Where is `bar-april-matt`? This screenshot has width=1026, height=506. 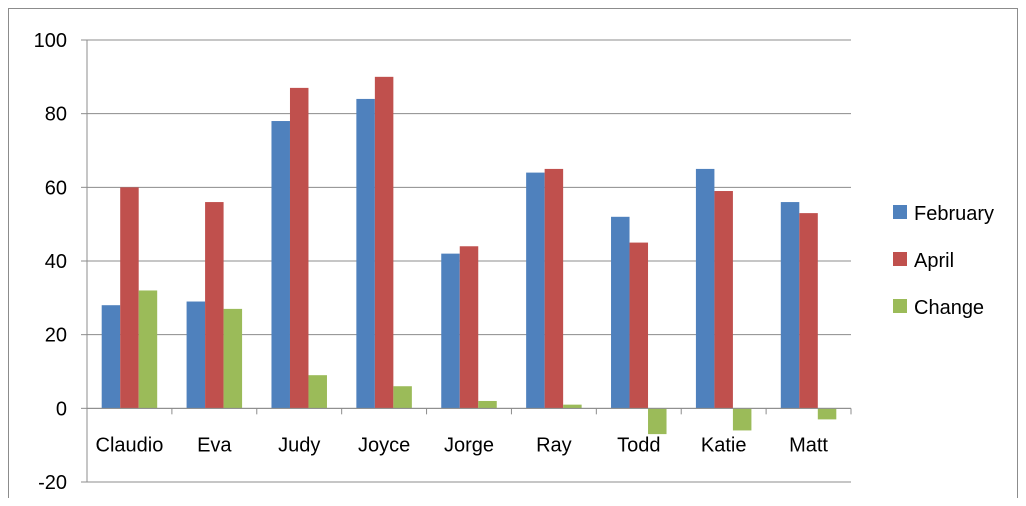 bar-april-matt is located at coordinates (808, 311).